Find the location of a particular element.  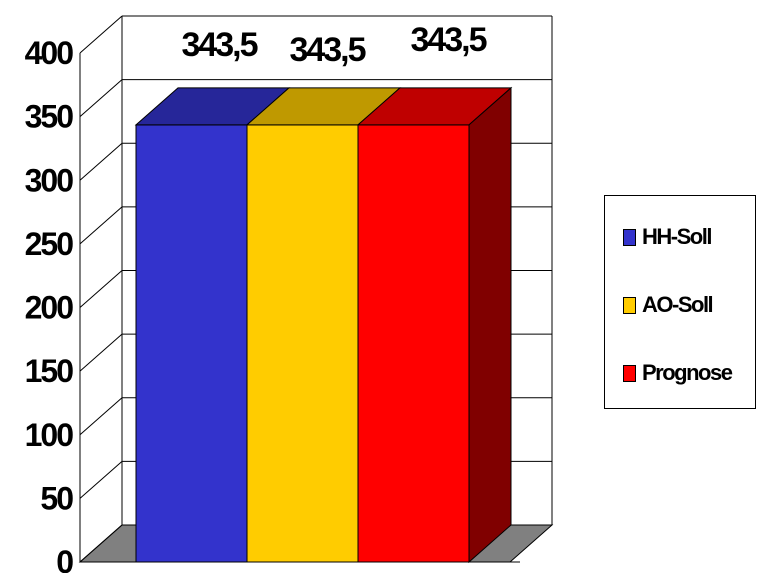

y-tick-label: 100 is located at coordinates (49, 435).